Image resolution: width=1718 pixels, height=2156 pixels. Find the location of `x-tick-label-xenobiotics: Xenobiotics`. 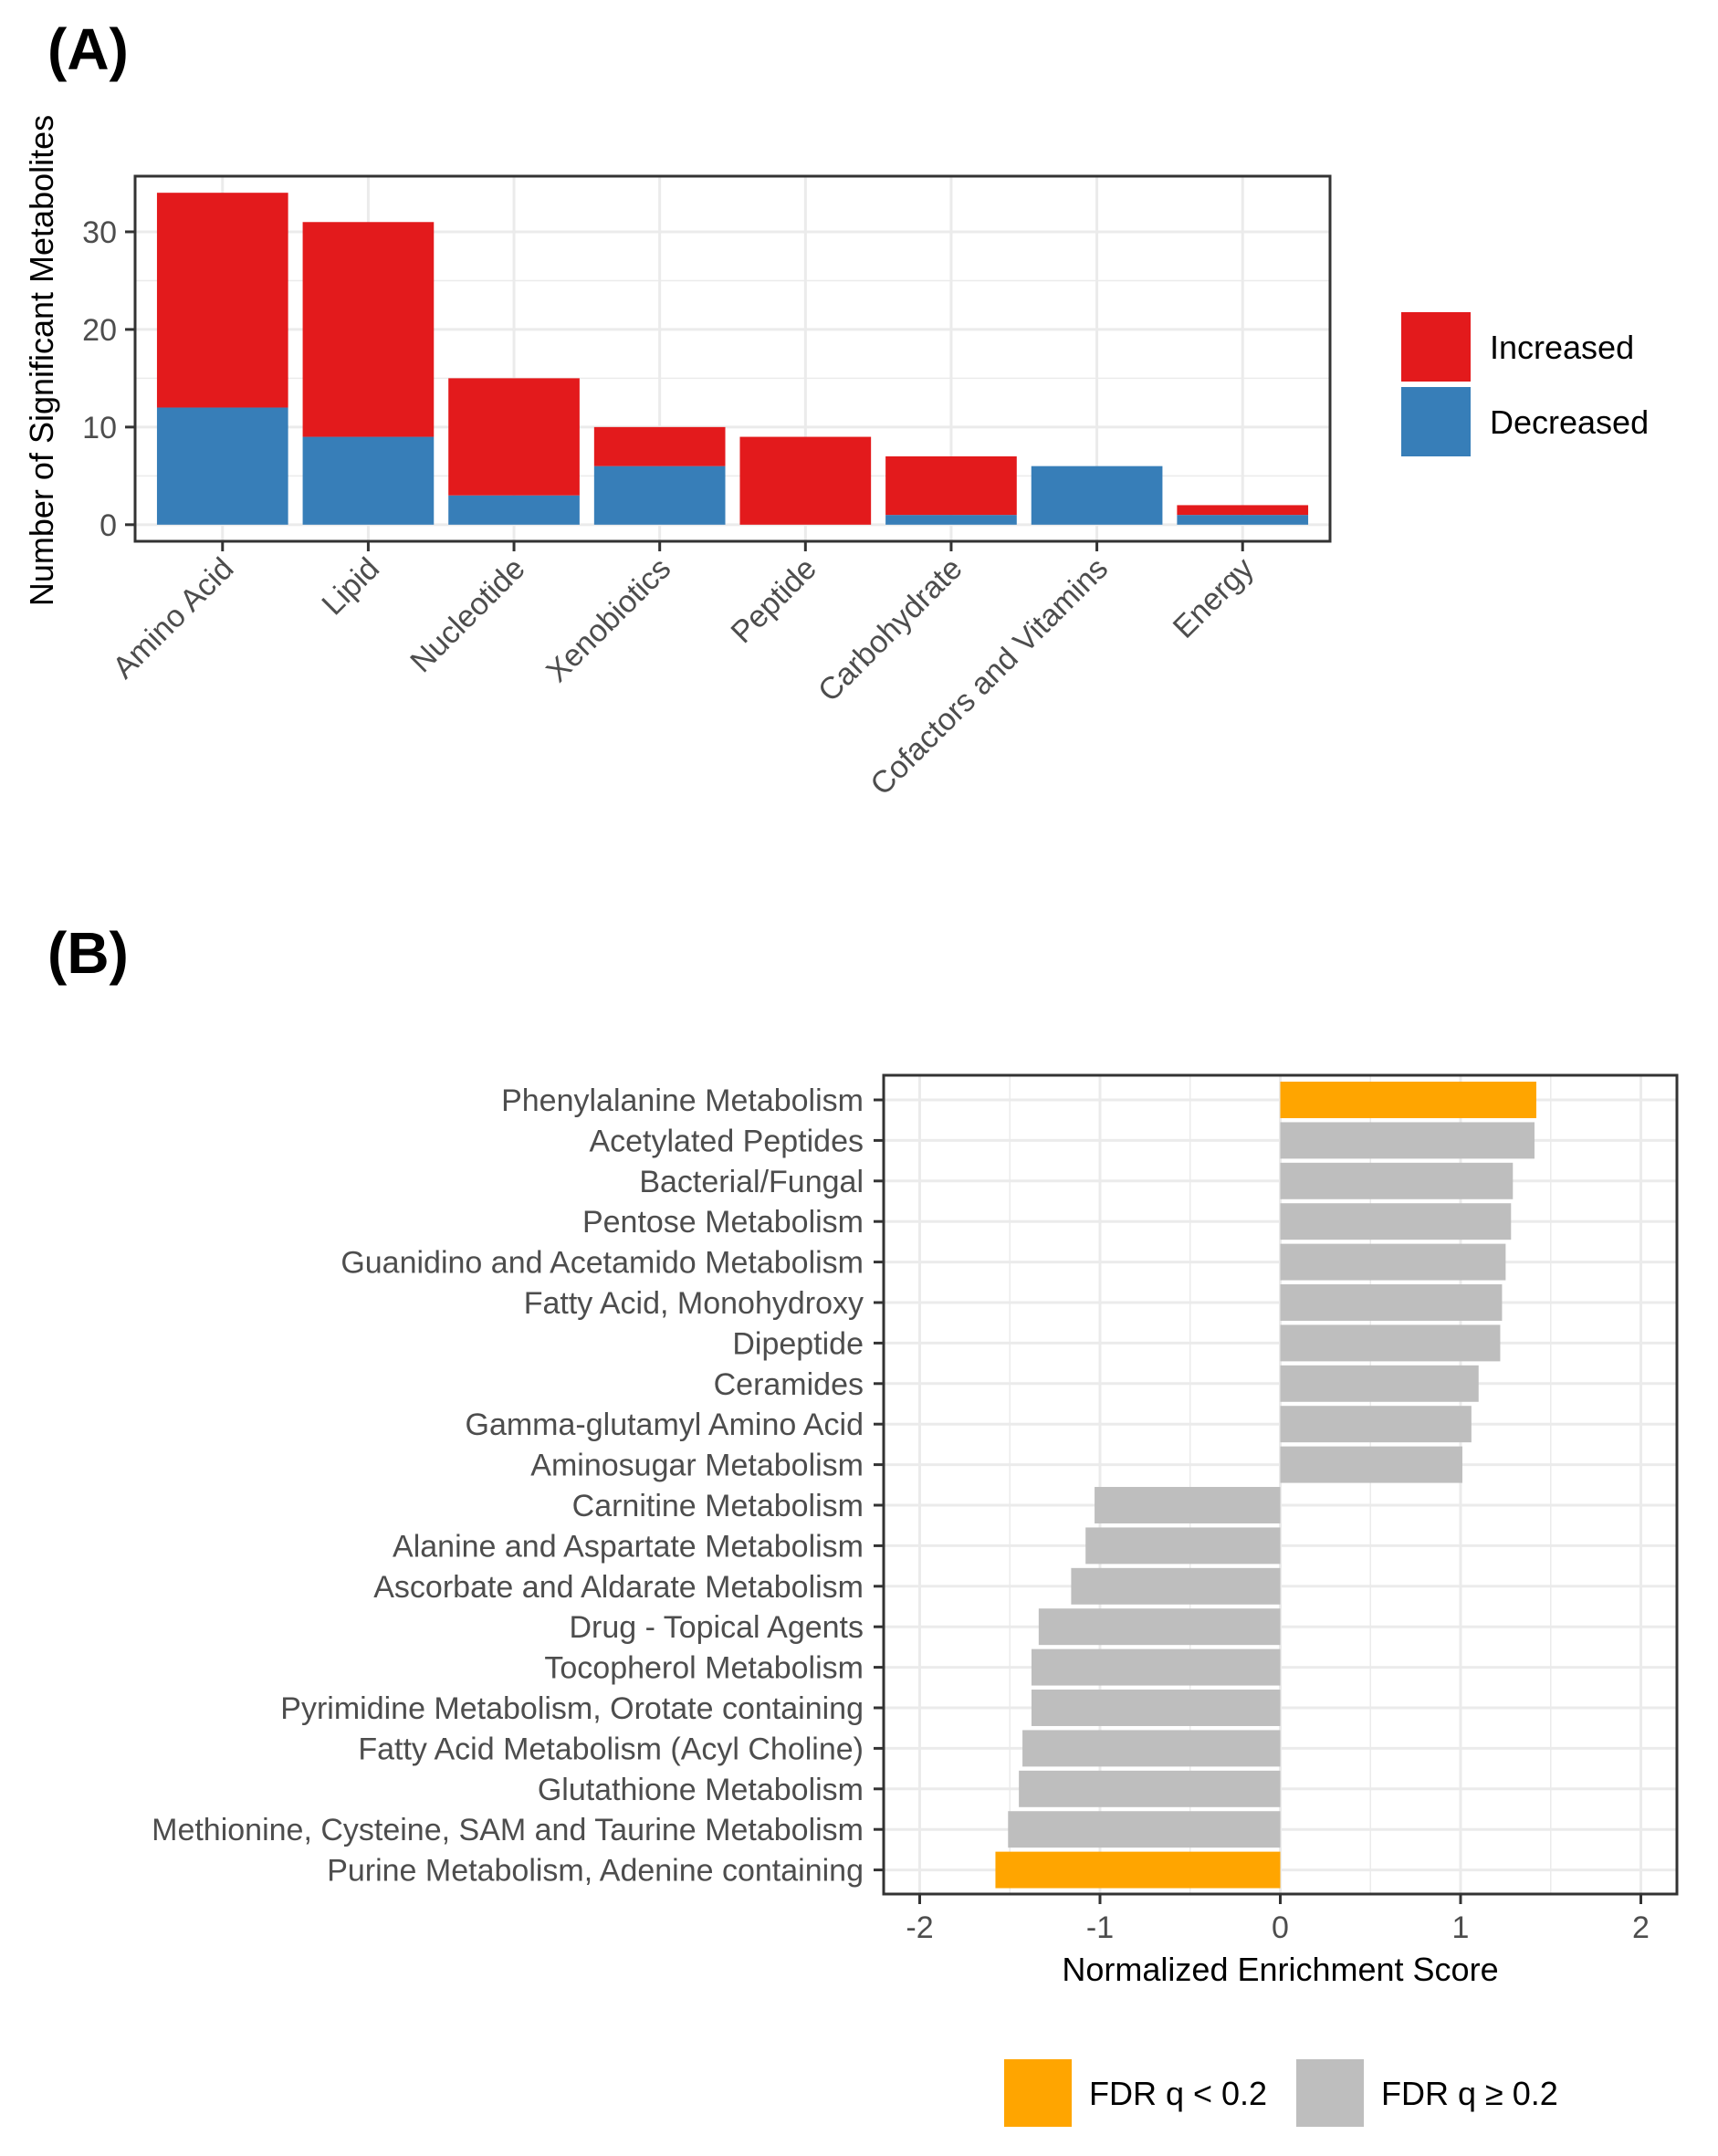

x-tick-label-xenobiotics: Xenobiotics is located at coordinates (608, 620).